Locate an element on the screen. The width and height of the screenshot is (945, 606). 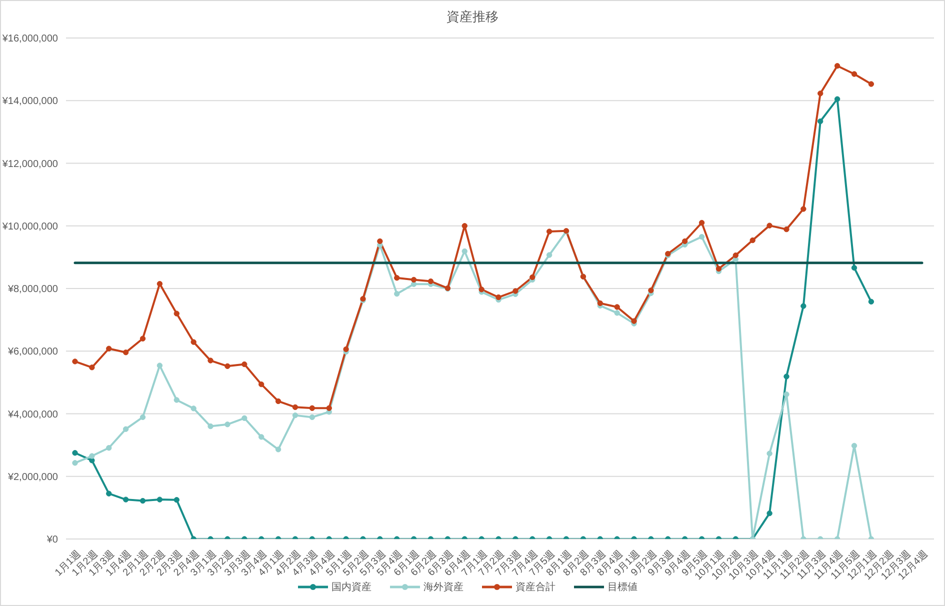
y-tick-label: ¥4,000,000 is located at coordinates (32, 414).